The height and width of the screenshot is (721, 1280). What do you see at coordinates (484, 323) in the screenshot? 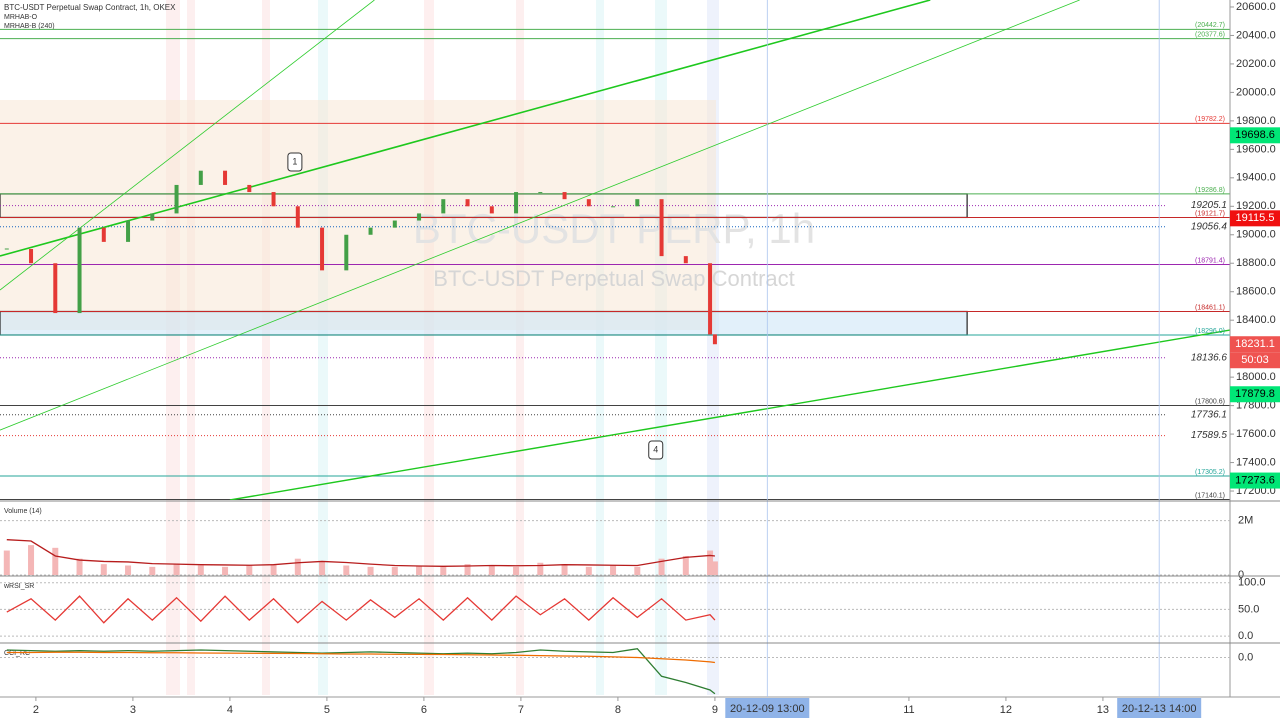
I see `zone` at bounding box center [484, 323].